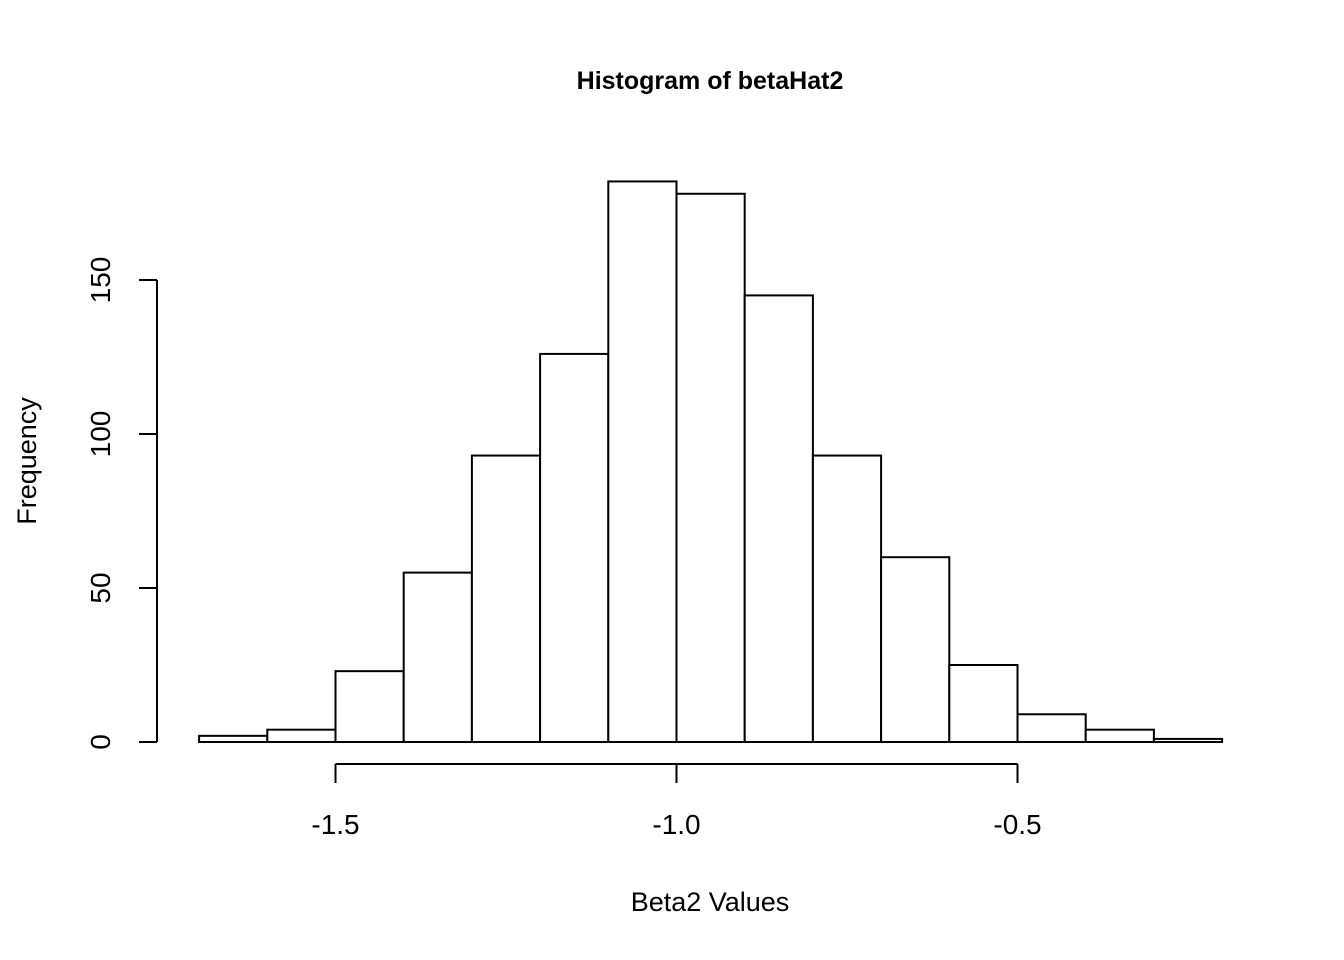 Image resolution: width=1344 pixels, height=960 pixels. I want to click on x-axis: -1.5 -1.0 -0.5, so click(676, 801).